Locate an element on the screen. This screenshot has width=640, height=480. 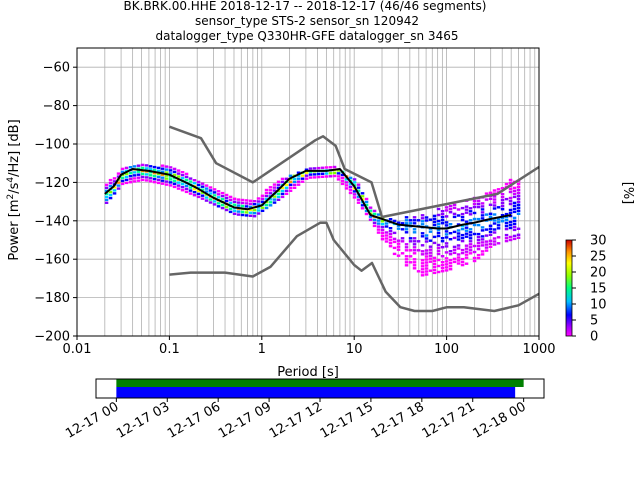
y-axis-label: Power [m2/s4/Hz] [dB] is located at coordinates (14, 189).